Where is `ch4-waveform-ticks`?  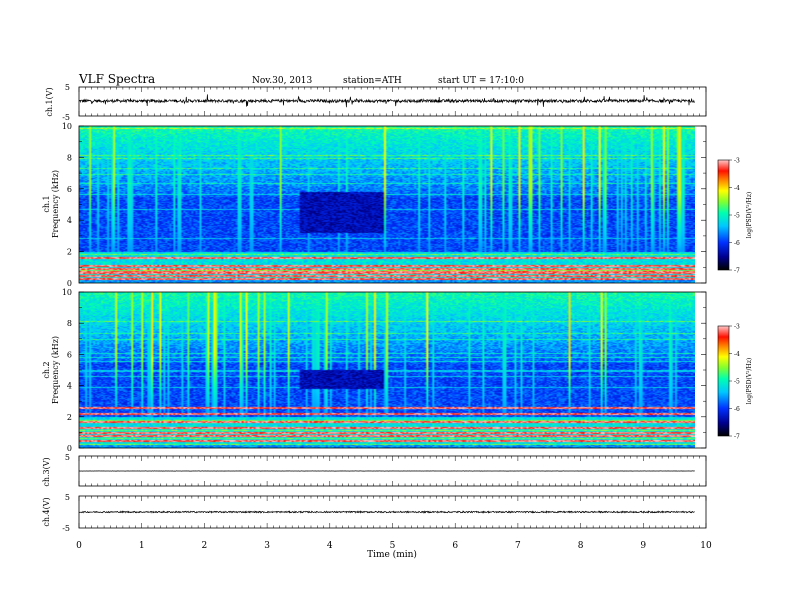
ch4-waveform-ticks is located at coordinates (392, 512).